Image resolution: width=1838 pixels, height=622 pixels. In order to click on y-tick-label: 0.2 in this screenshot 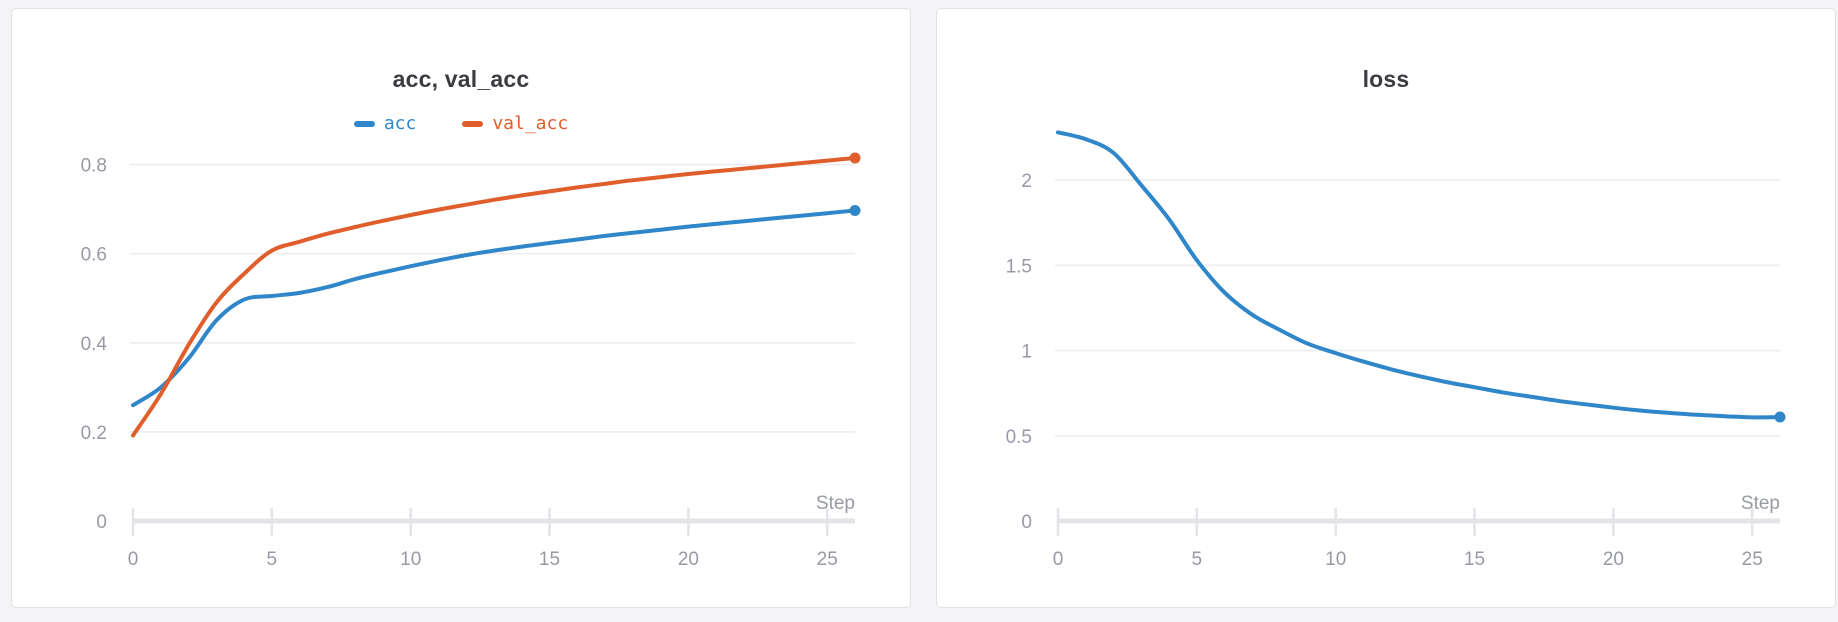, I will do `click(94, 433)`.